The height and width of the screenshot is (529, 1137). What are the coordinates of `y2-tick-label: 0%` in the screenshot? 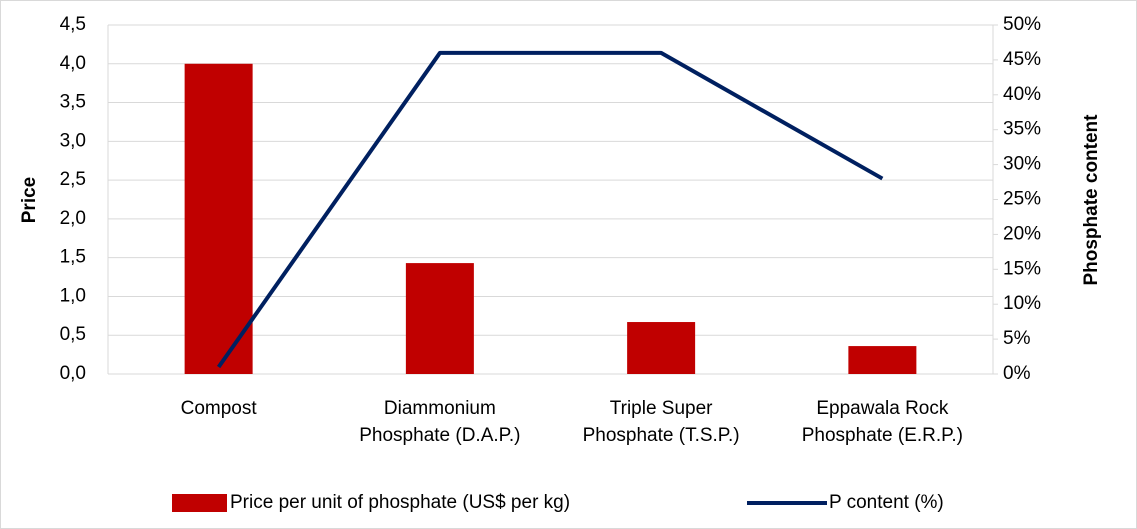 It's located at (1017, 373).